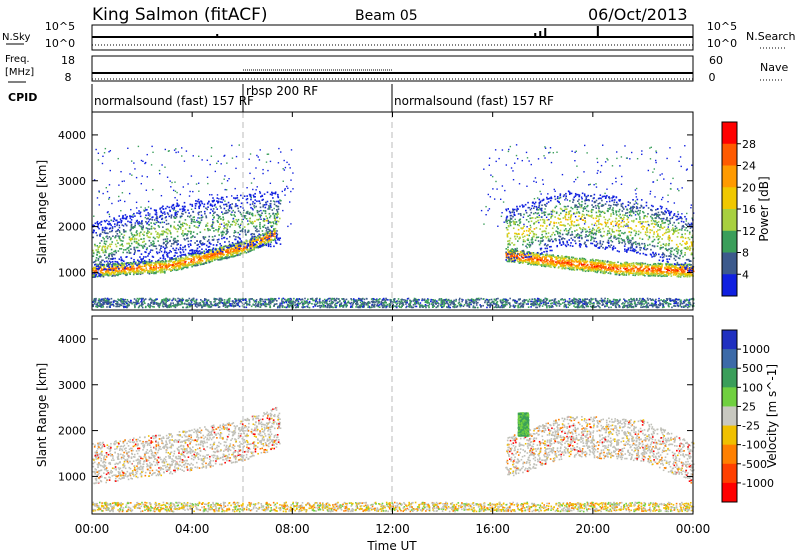  Describe the element at coordinates (42, 212) in the screenshot. I see `power-ylabel: Slant Range [km]` at that location.